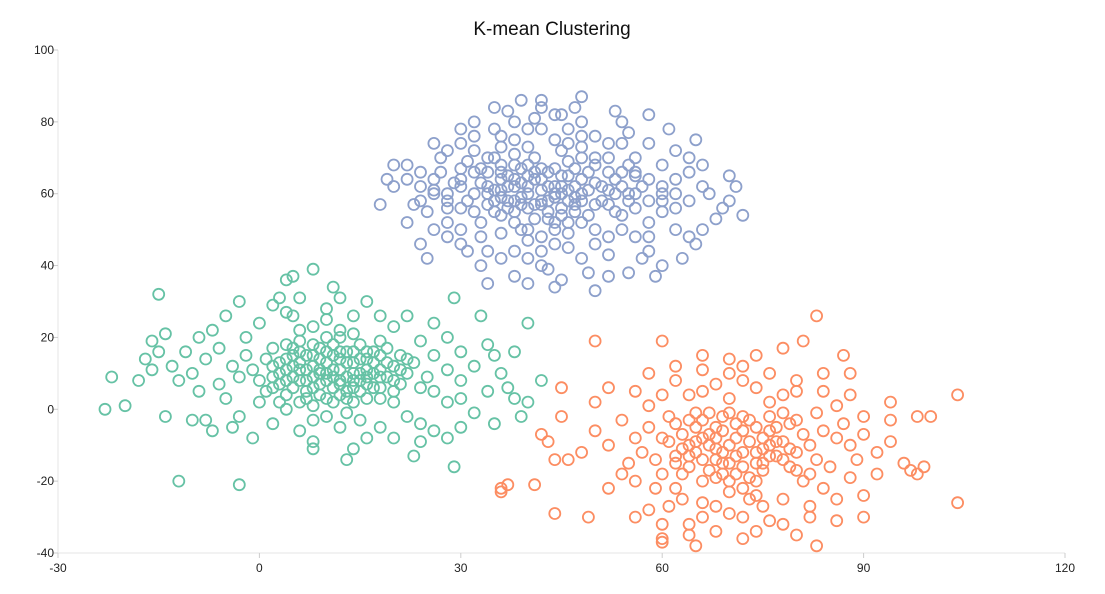  Describe the element at coordinates (46, 481) in the screenshot. I see `y-tick-label: -20` at that location.